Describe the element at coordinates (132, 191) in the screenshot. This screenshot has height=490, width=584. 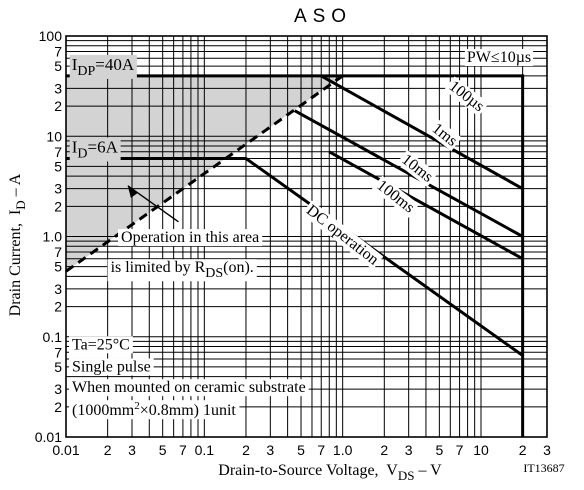
I see `annotation-arrow-head` at that location.